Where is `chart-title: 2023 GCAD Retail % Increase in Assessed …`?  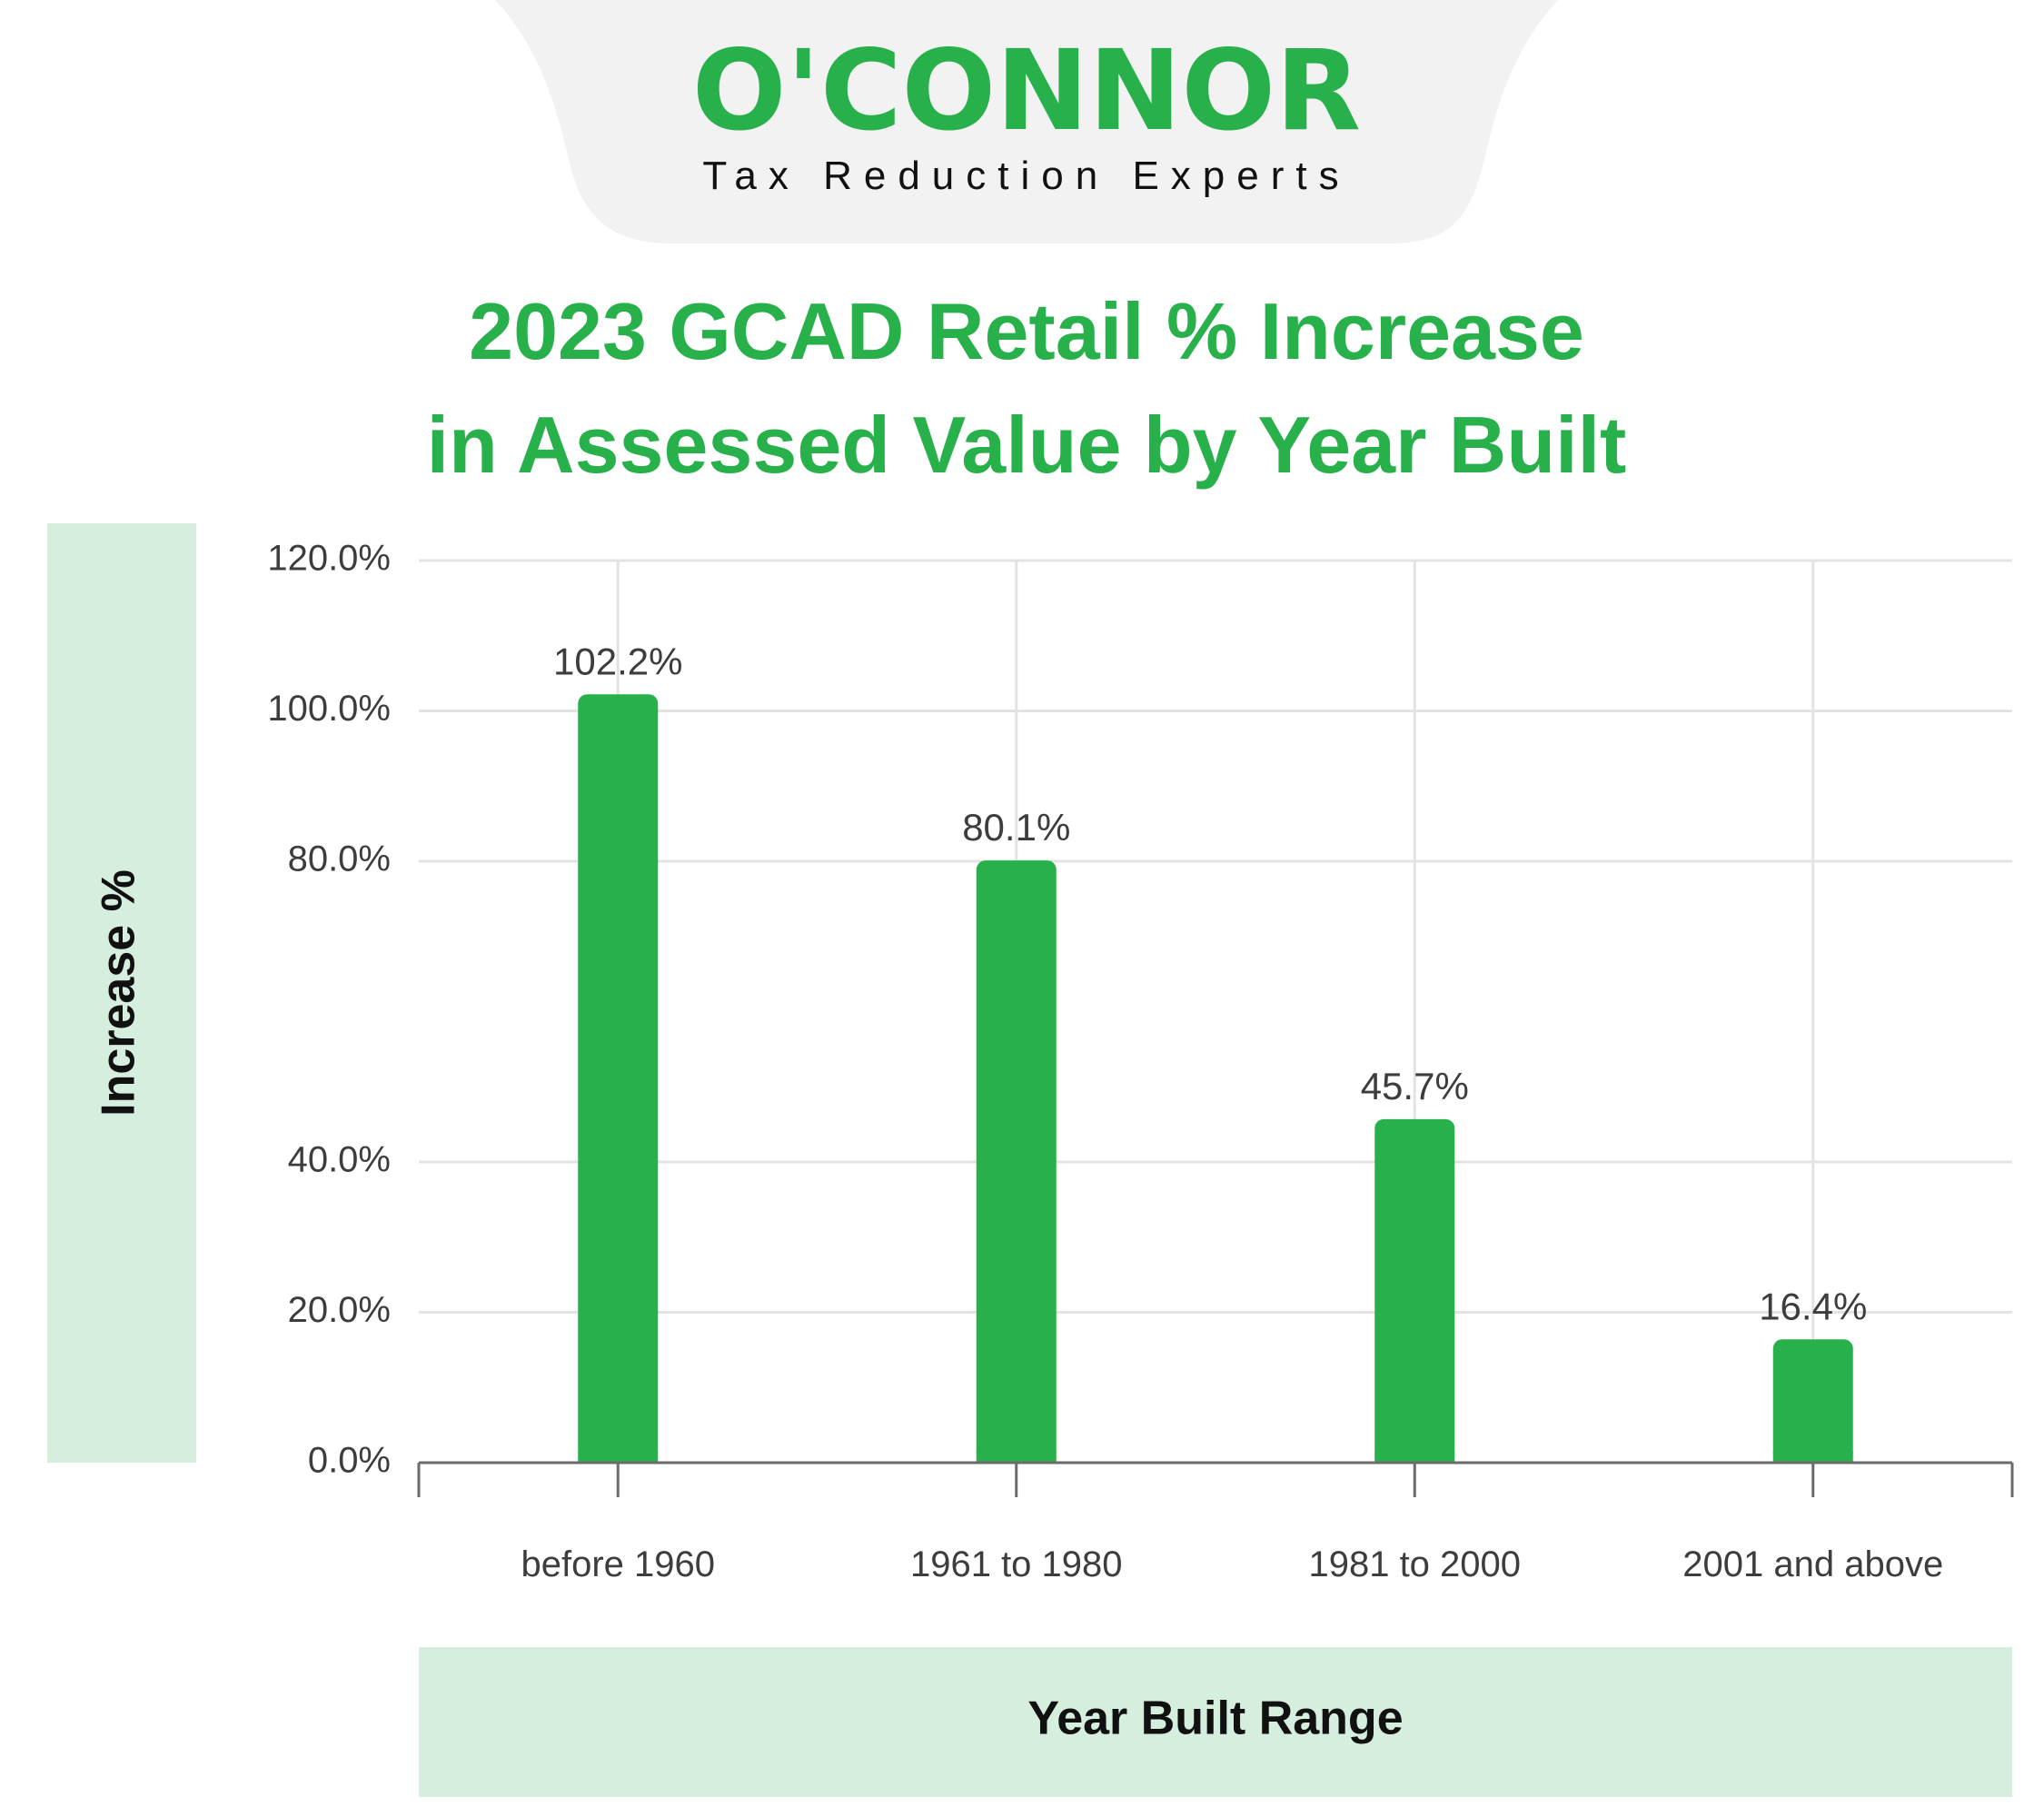
chart-title: 2023 GCAD Retail % Increase in Assessed … is located at coordinates (1027, 388).